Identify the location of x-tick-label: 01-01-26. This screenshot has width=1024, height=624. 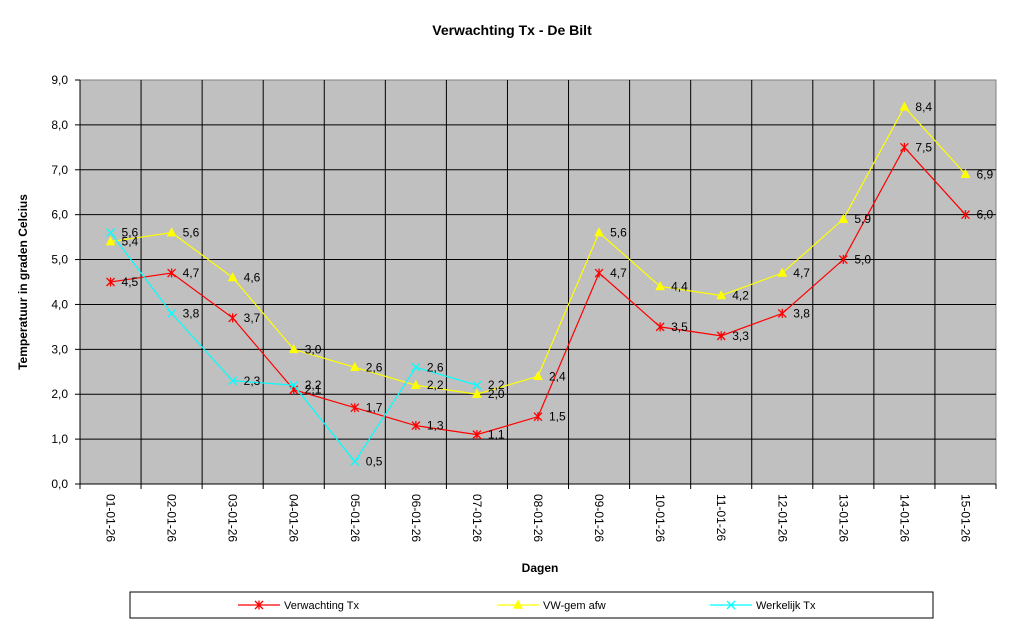
(111, 518).